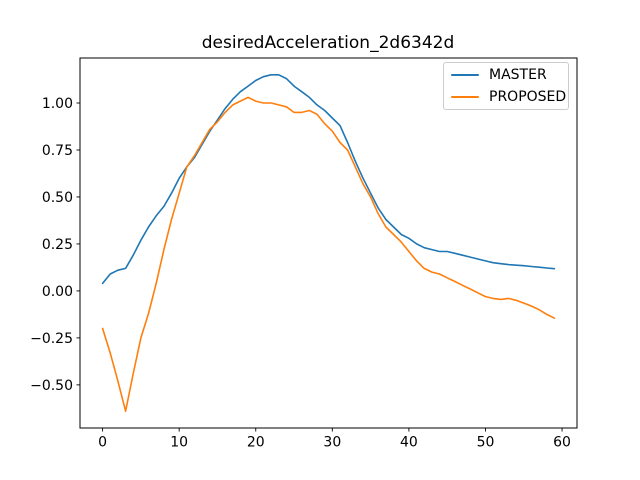  What do you see at coordinates (465, 97) in the screenshot?
I see `proposed-line-sample` at bounding box center [465, 97].